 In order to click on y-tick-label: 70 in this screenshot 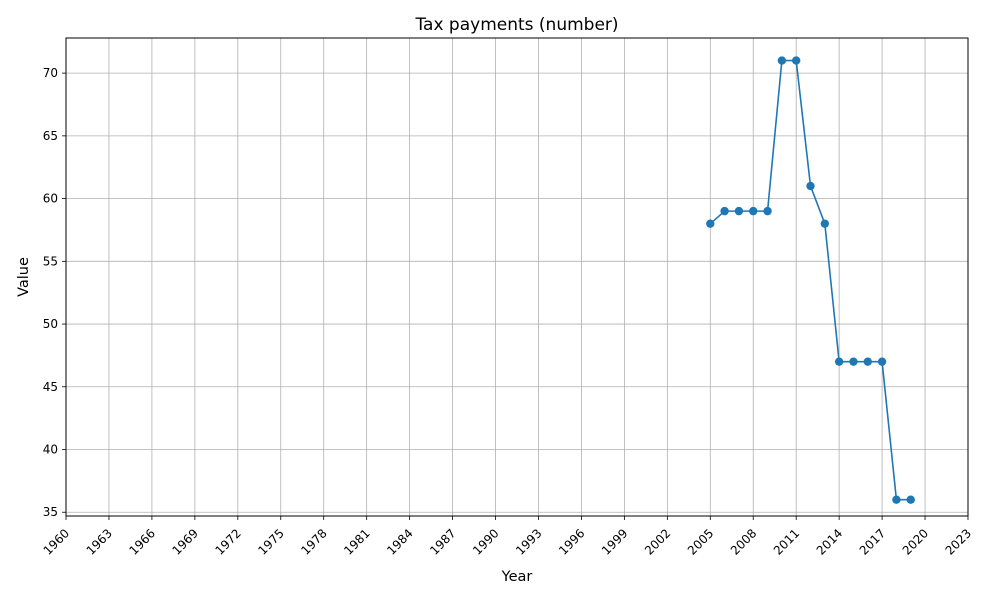, I will do `click(50, 73)`.